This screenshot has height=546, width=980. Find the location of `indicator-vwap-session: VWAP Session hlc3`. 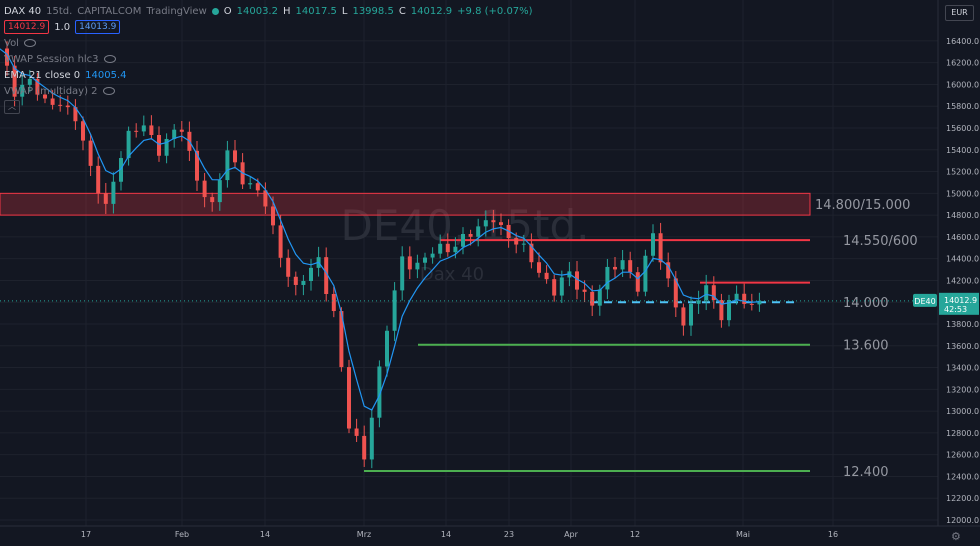

indicator-vwap-session: VWAP Session hlc3 is located at coordinates (268, 59).